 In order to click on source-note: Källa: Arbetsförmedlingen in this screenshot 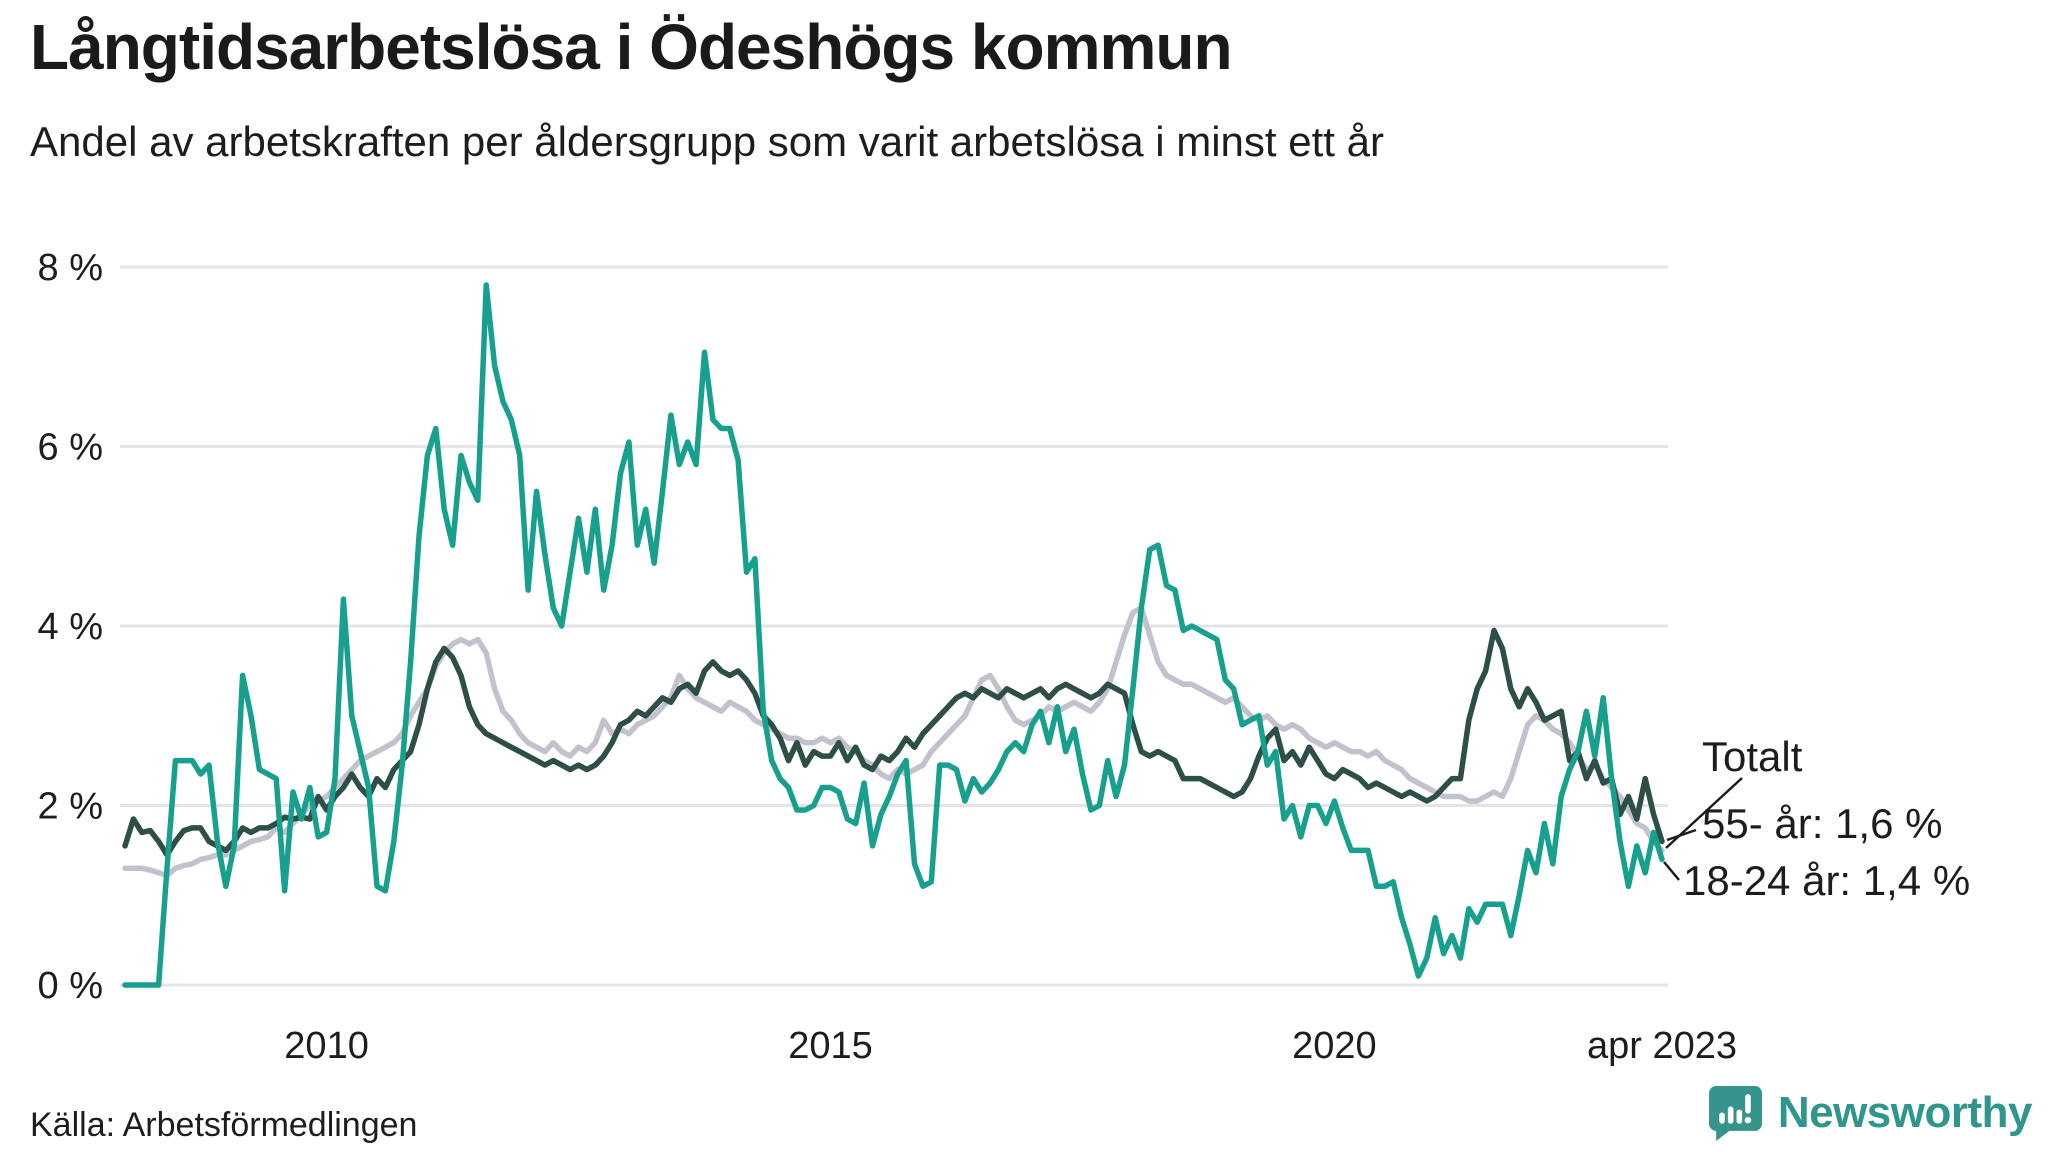, I will do `click(224, 1125)`.